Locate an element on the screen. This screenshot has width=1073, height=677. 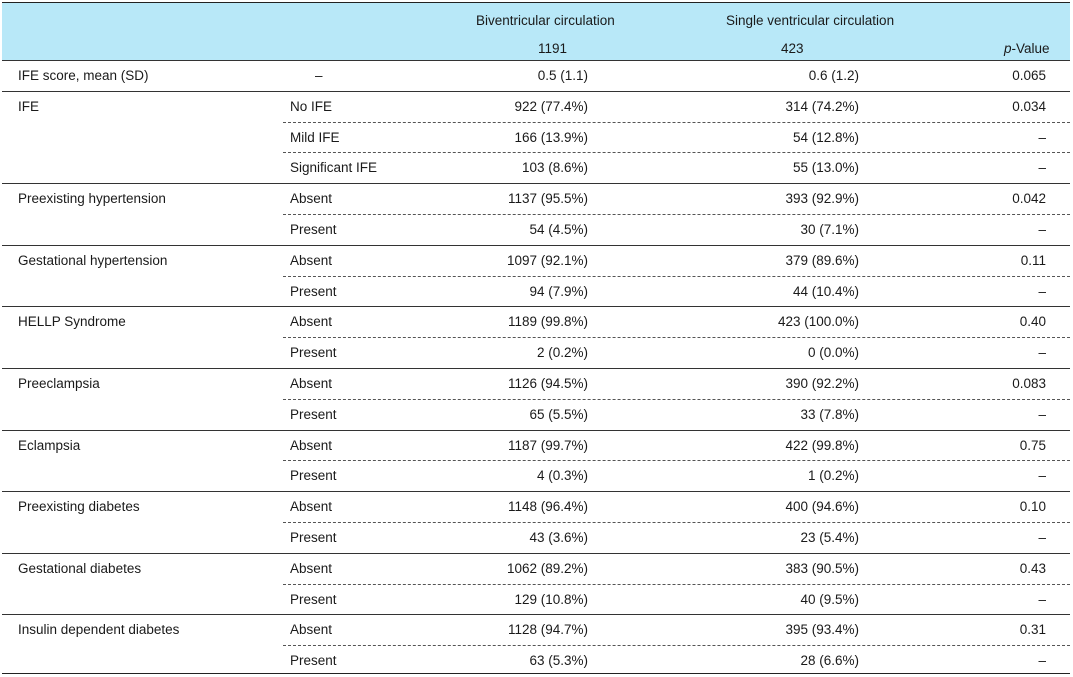
level-label: Mild IFE is located at coordinates (315, 137).